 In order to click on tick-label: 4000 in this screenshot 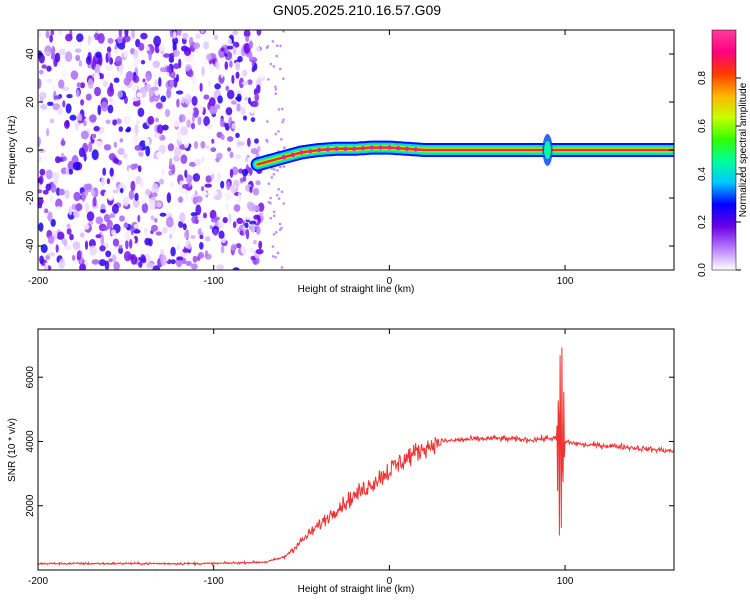, I will do `click(30, 441)`.